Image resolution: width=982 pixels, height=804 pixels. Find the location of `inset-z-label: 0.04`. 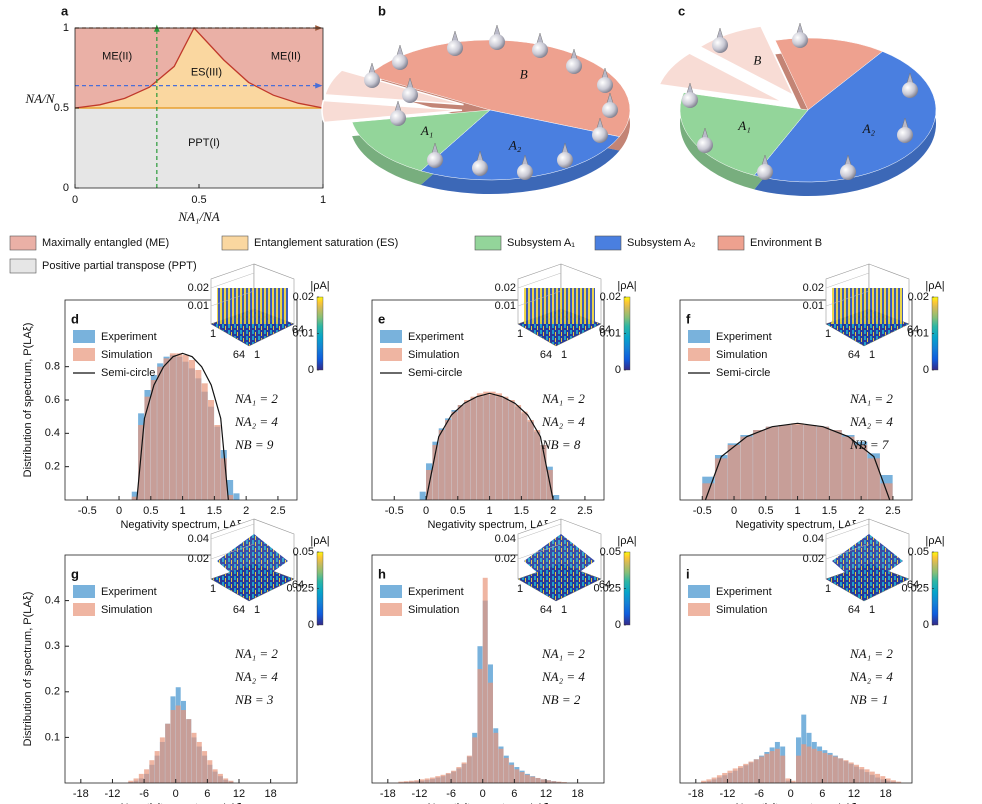

inset-z-label: 0.04 is located at coordinates (505, 539).